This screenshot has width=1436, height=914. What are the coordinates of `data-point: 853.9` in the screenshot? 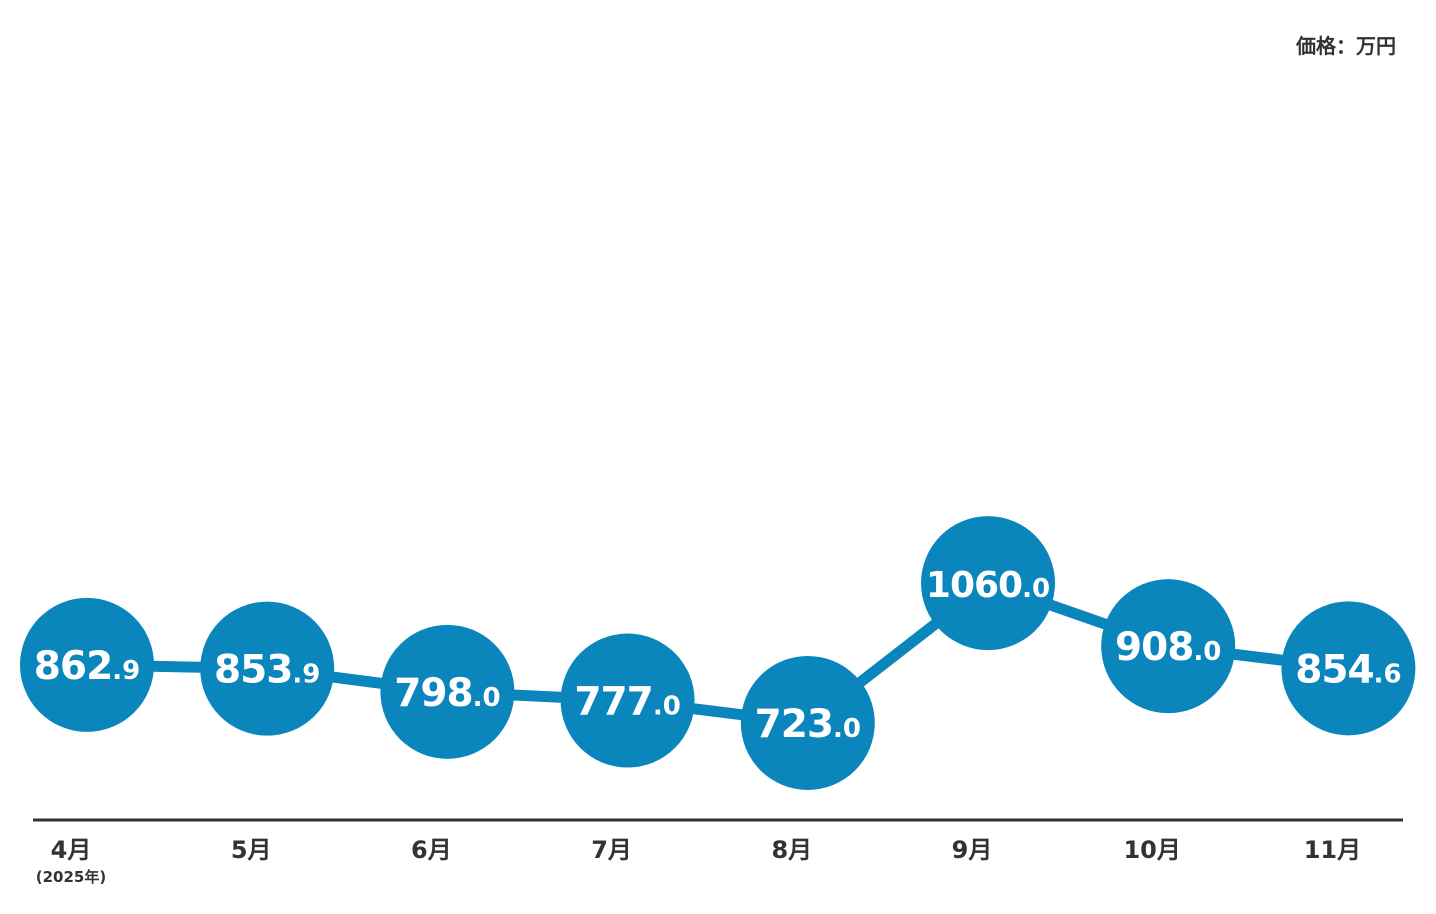 It's located at (267, 668).